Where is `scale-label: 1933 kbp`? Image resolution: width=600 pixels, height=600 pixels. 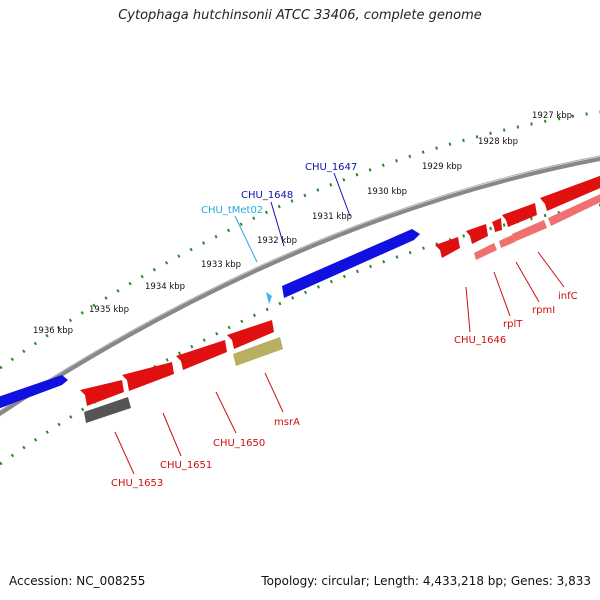
scale-label: 1933 kbp is located at coordinates (221, 265).